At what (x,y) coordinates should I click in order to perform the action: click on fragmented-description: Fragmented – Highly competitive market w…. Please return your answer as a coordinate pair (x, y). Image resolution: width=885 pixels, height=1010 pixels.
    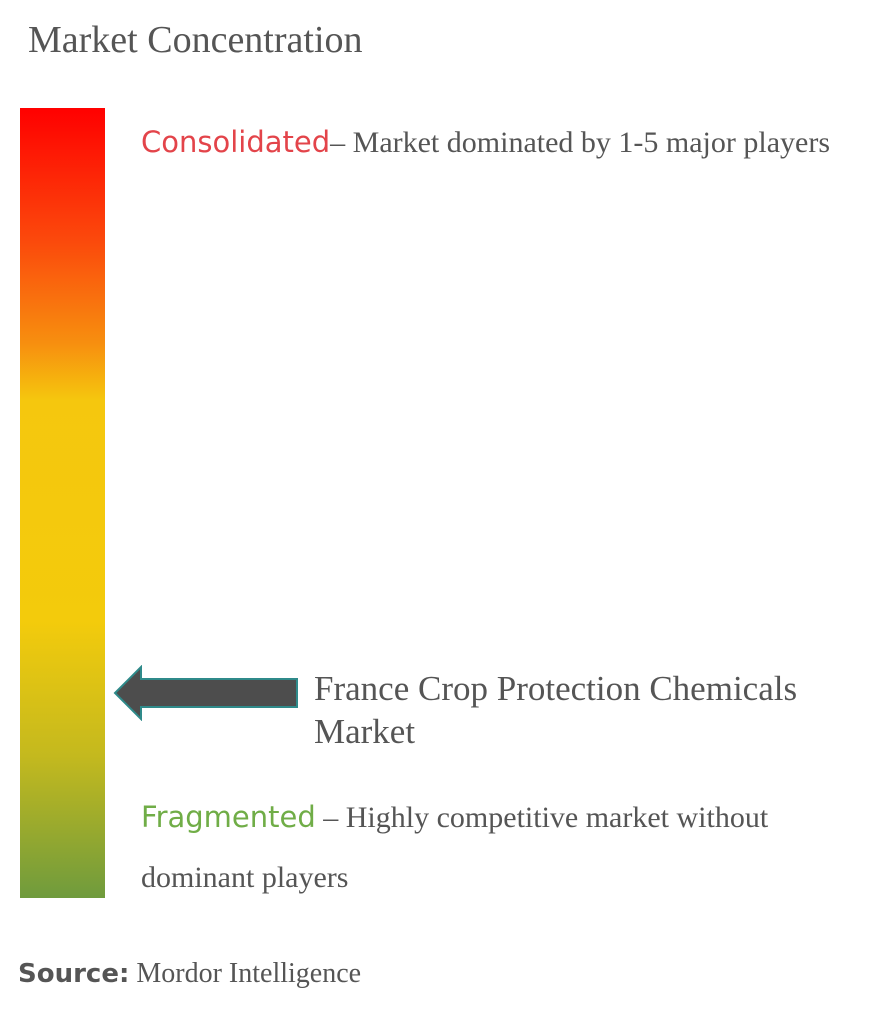
    Looking at the image, I should click on (496, 847).